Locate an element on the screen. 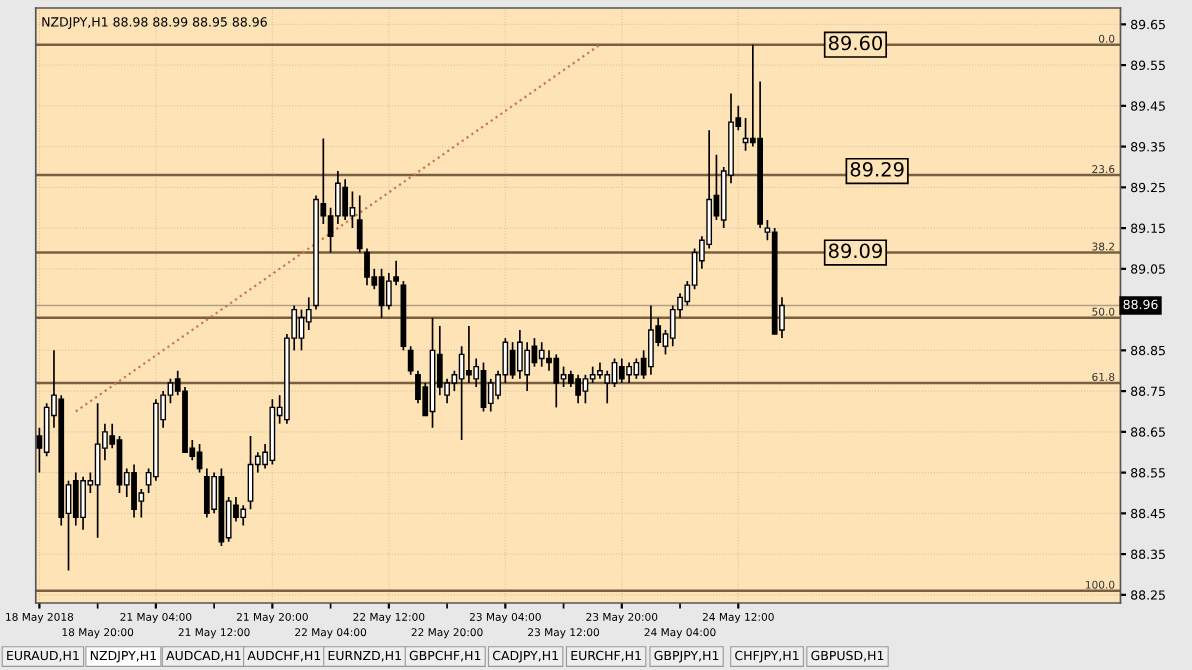 This screenshot has height=670, width=1192. annotation: 89.29 is located at coordinates (877, 169).